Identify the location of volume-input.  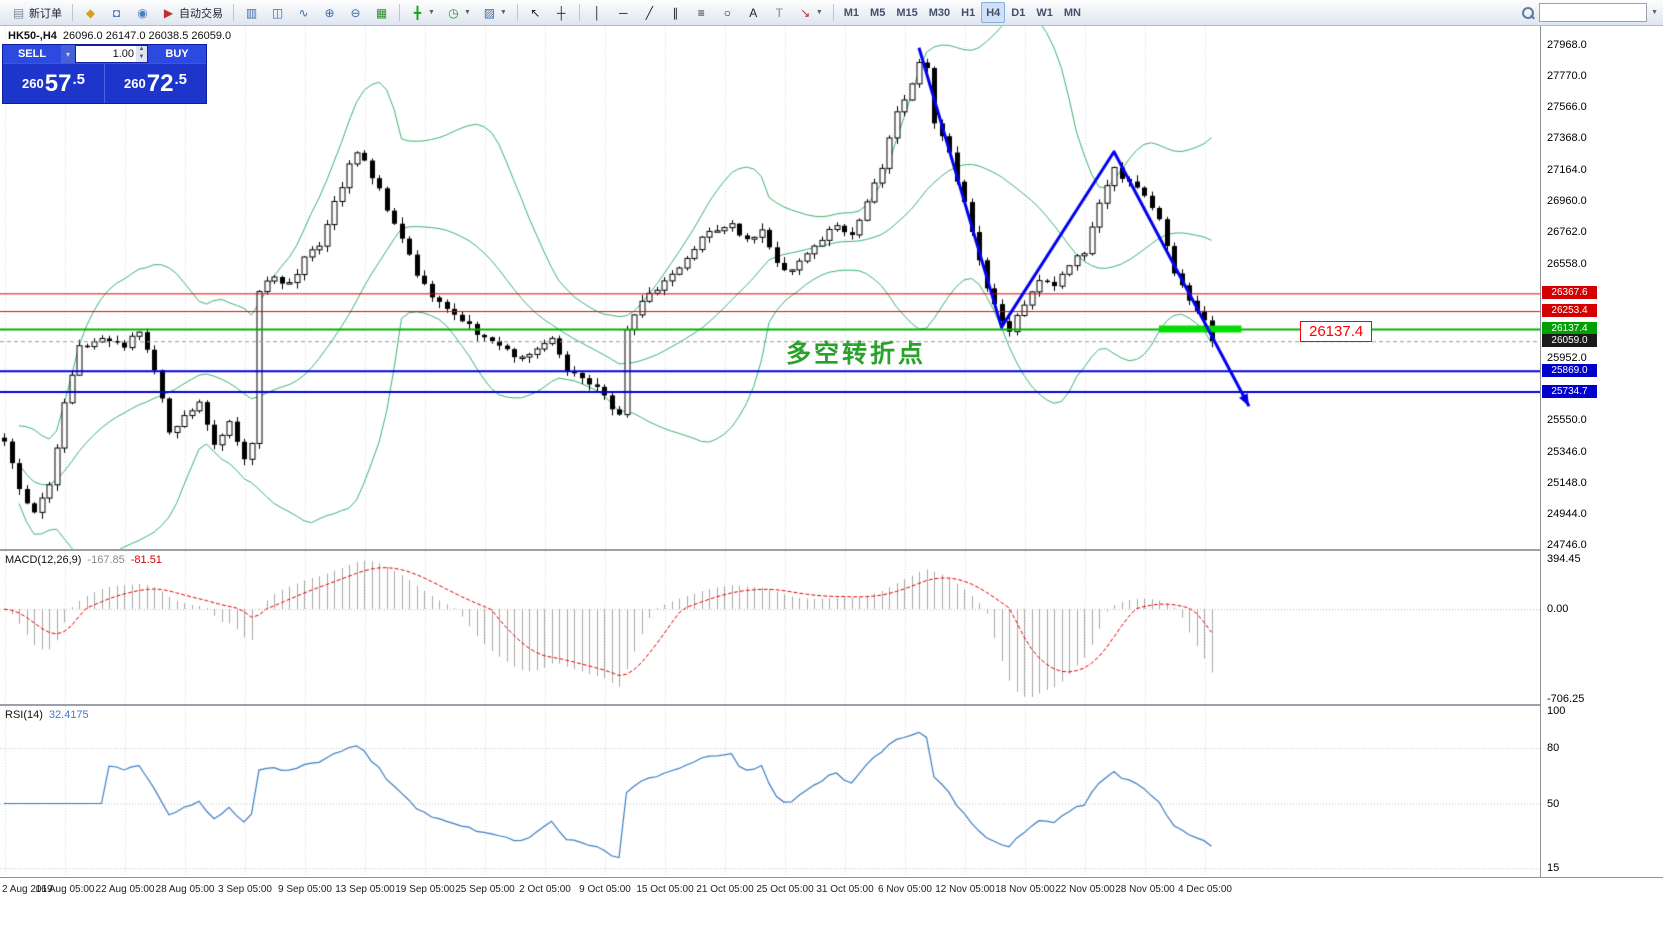
(106, 54).